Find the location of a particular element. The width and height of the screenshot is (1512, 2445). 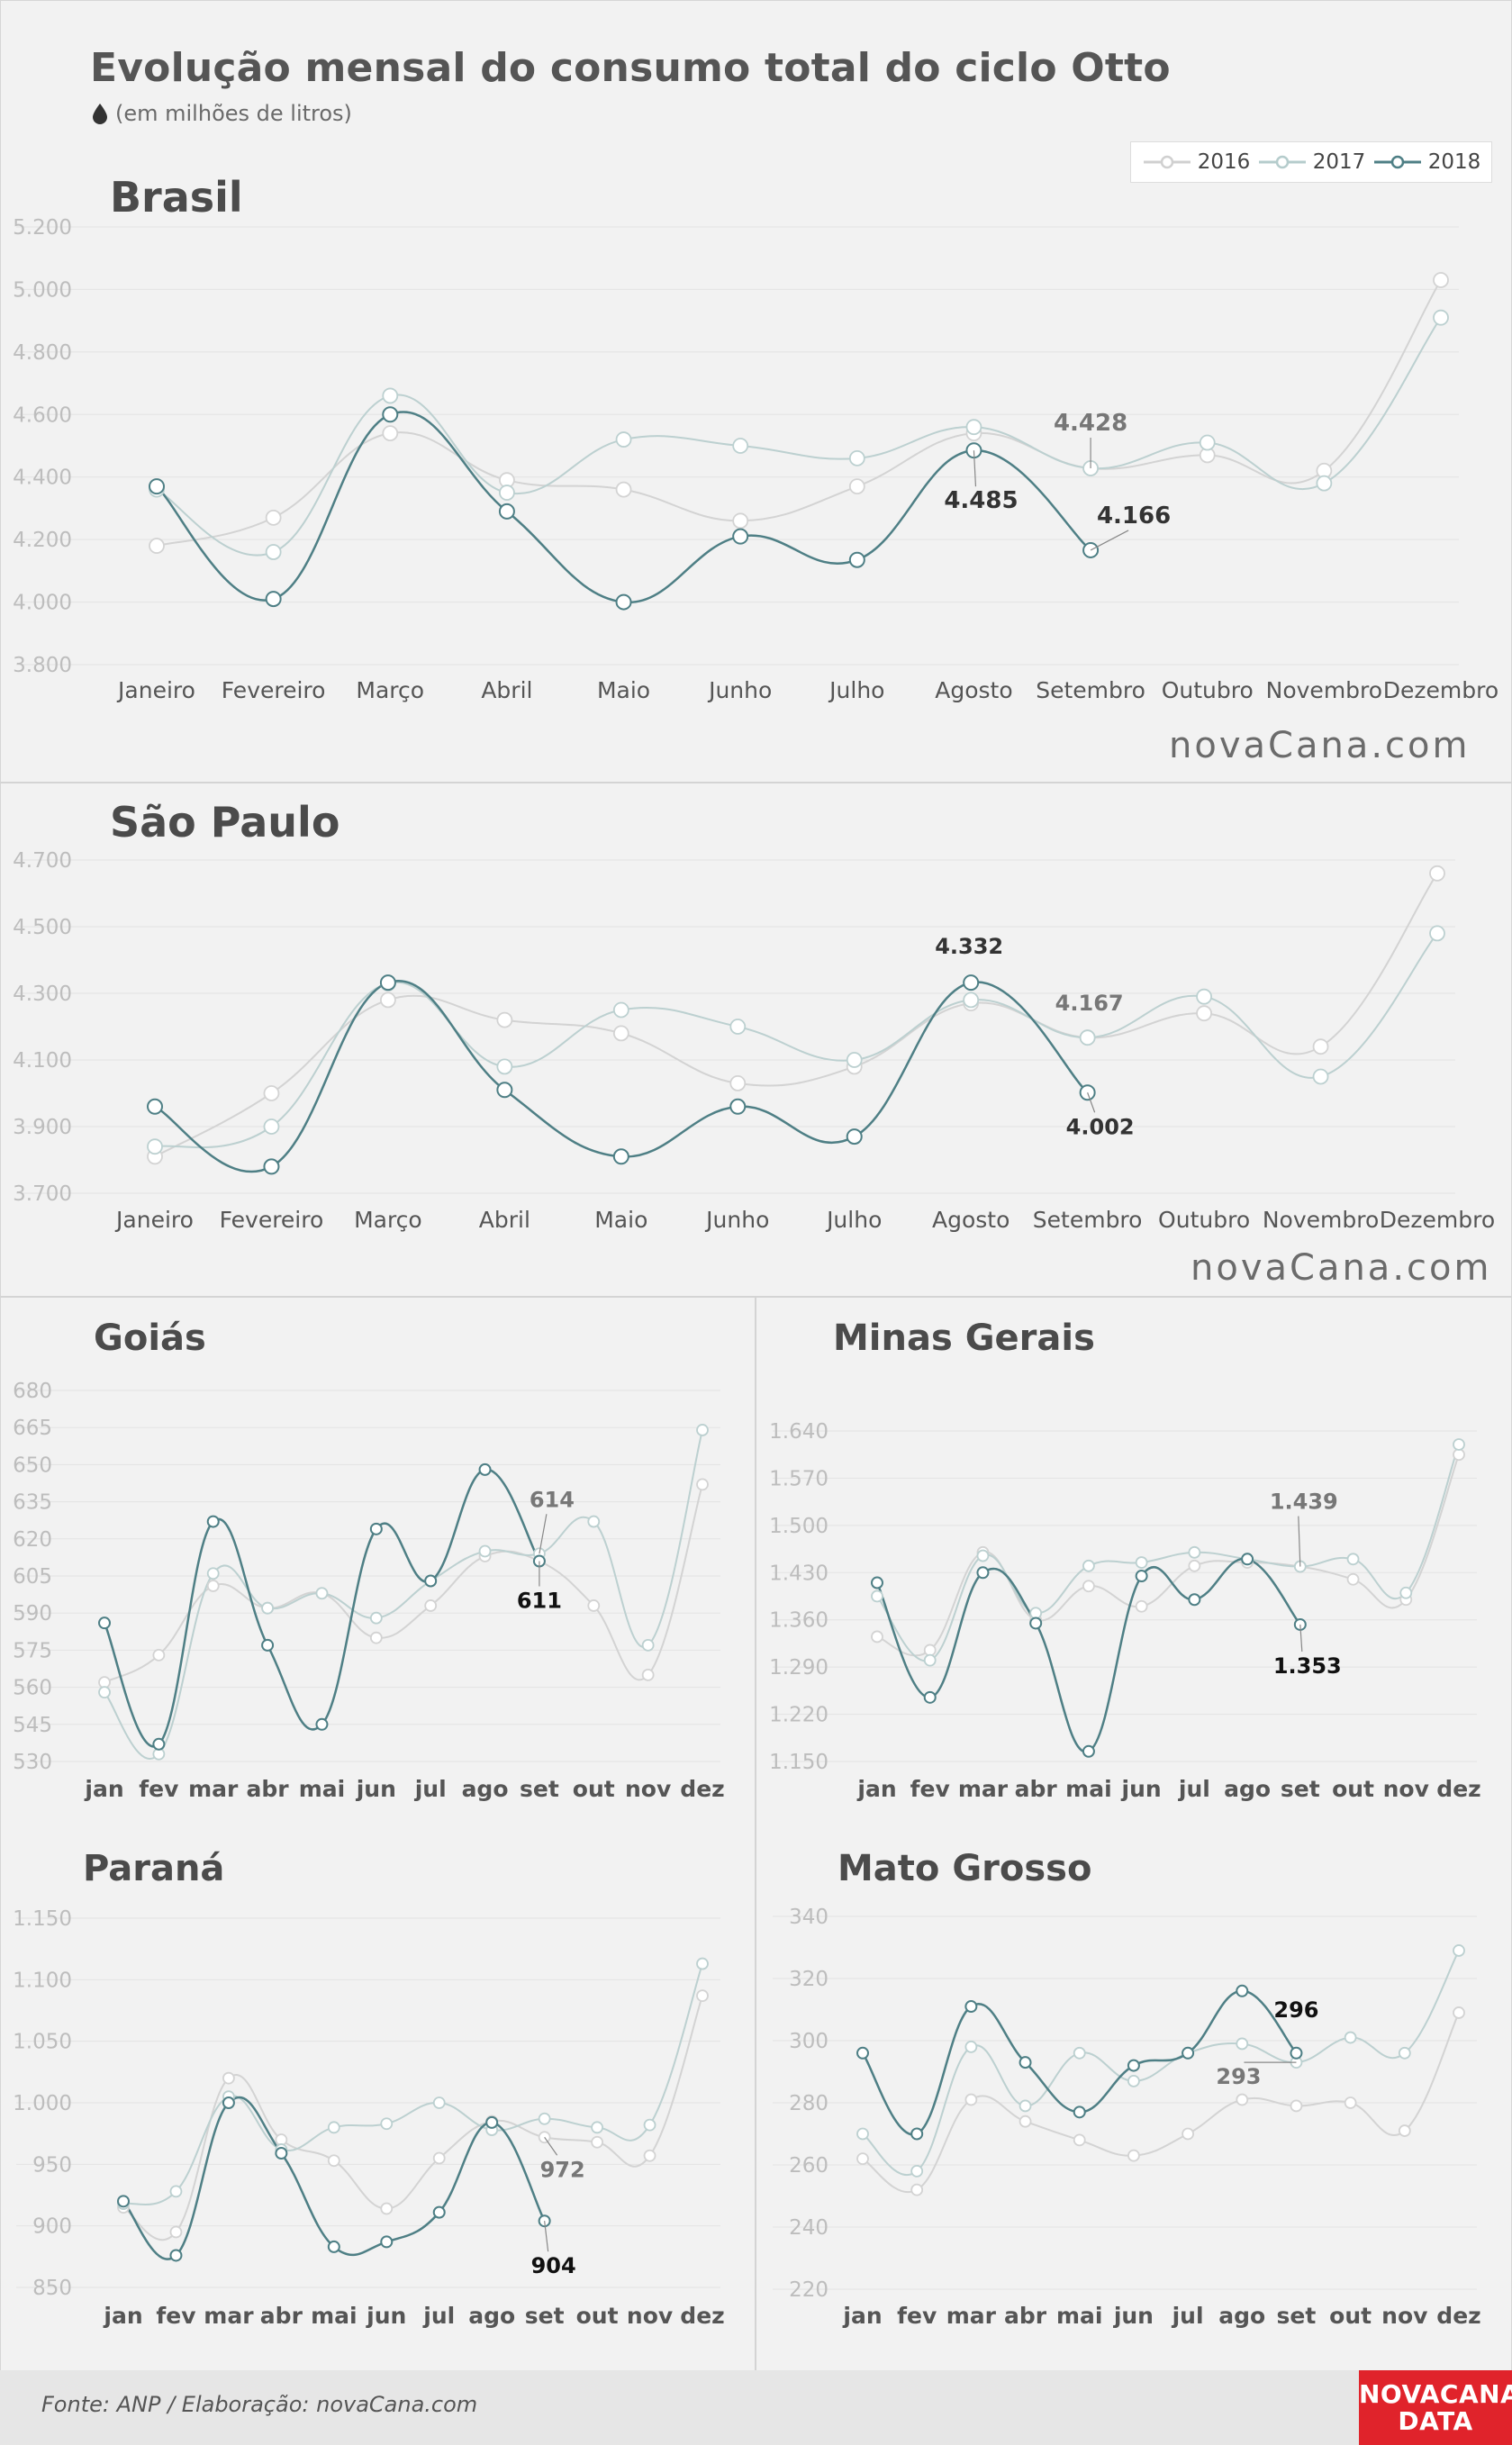

y-tick-label-brasil: 4.000 is located at coordinates (42, 604).